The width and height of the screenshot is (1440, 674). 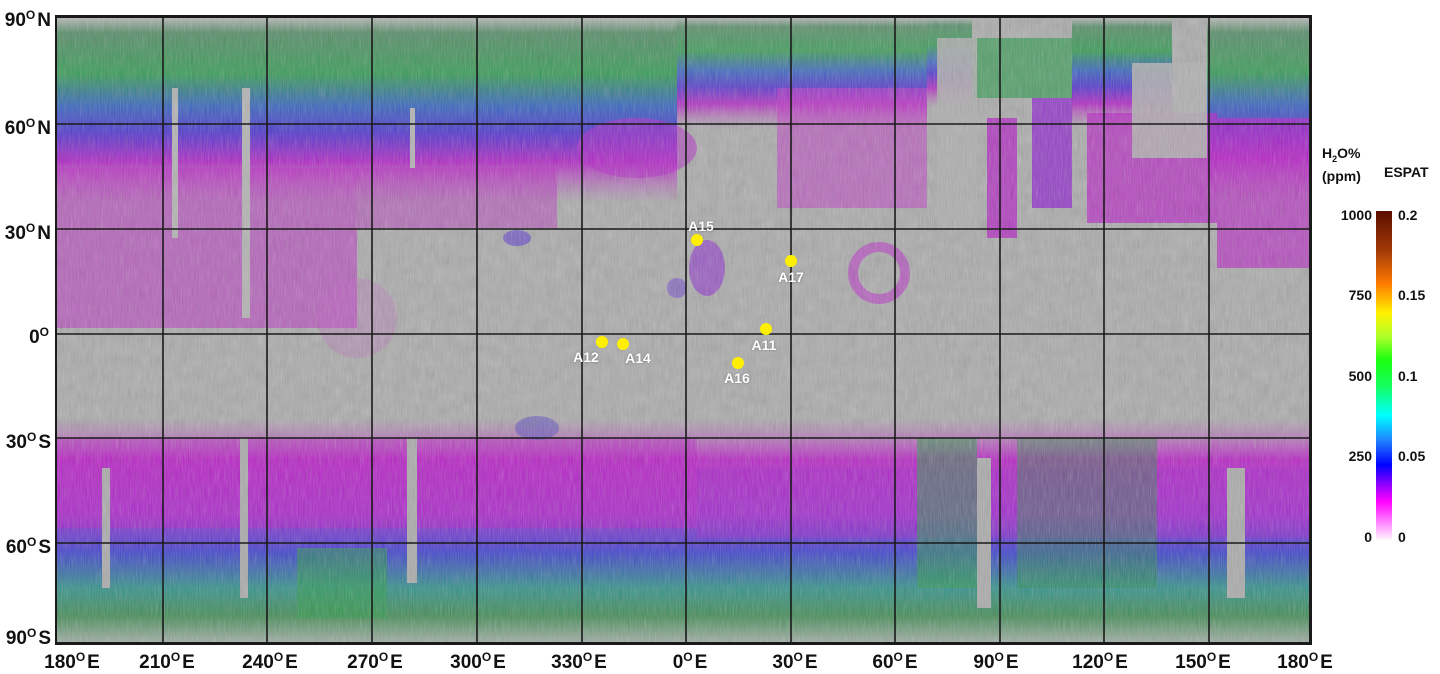 I want to click on landing-site-label-a15: A15, so click(x=701, y=226).